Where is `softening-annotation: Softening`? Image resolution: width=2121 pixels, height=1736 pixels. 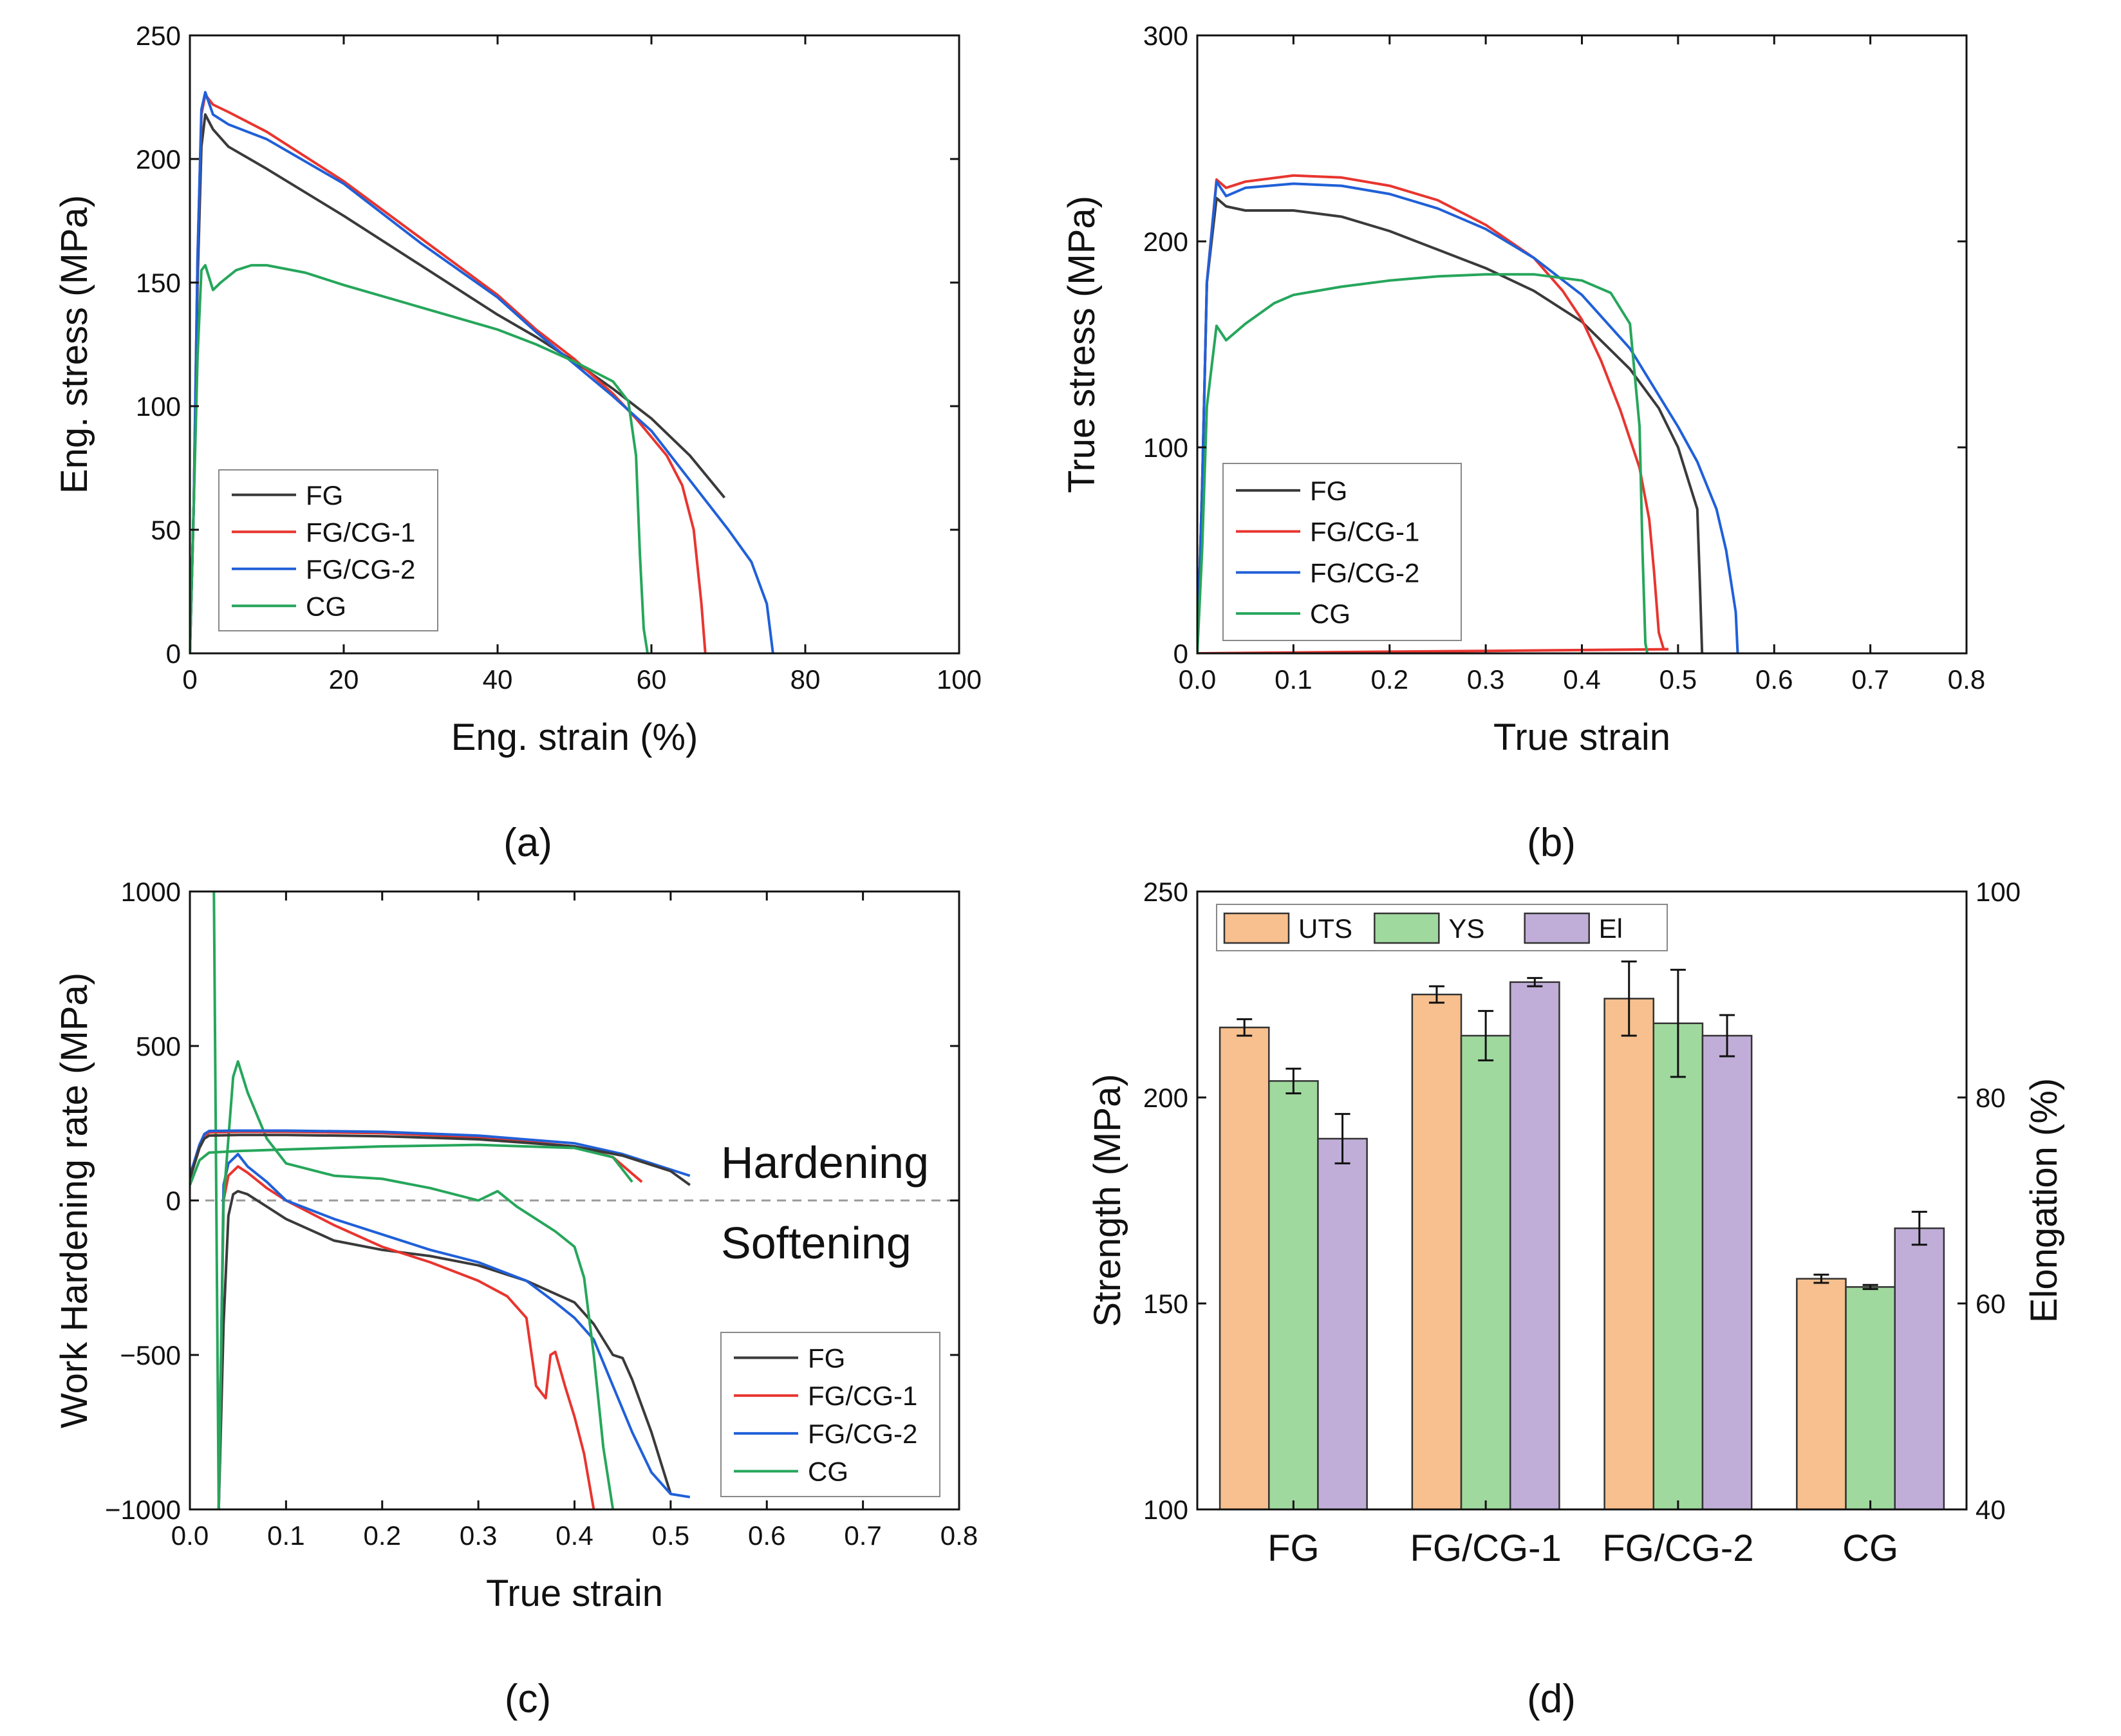 softening-annotation: Softening is located at coordinates (816, 1243).